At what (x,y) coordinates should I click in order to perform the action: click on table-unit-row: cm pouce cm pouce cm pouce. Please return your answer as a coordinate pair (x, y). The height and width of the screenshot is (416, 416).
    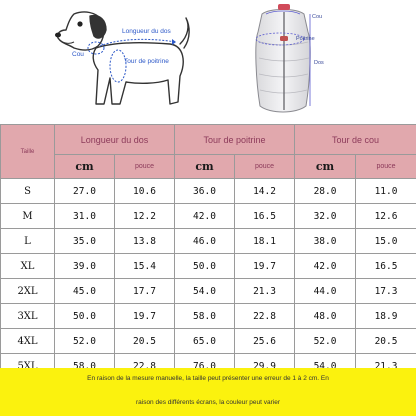
    Looking at the image, I should click on (208, 166).